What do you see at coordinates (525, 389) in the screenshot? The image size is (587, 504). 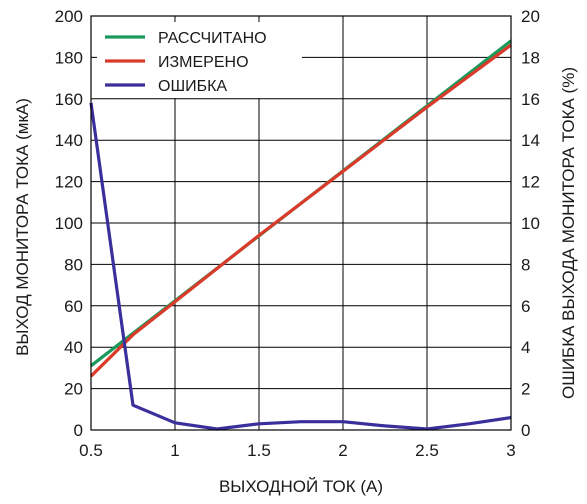 I see `y-right-tick-label: 2` at bounding box center [525, 389].